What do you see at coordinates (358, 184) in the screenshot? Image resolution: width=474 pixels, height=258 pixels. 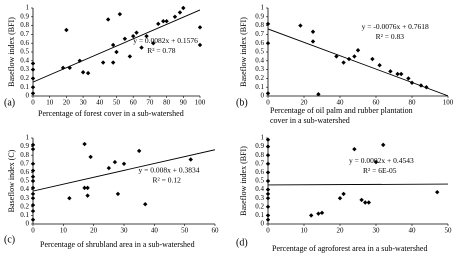 I see `trendline` at bounding box center [358, 184].